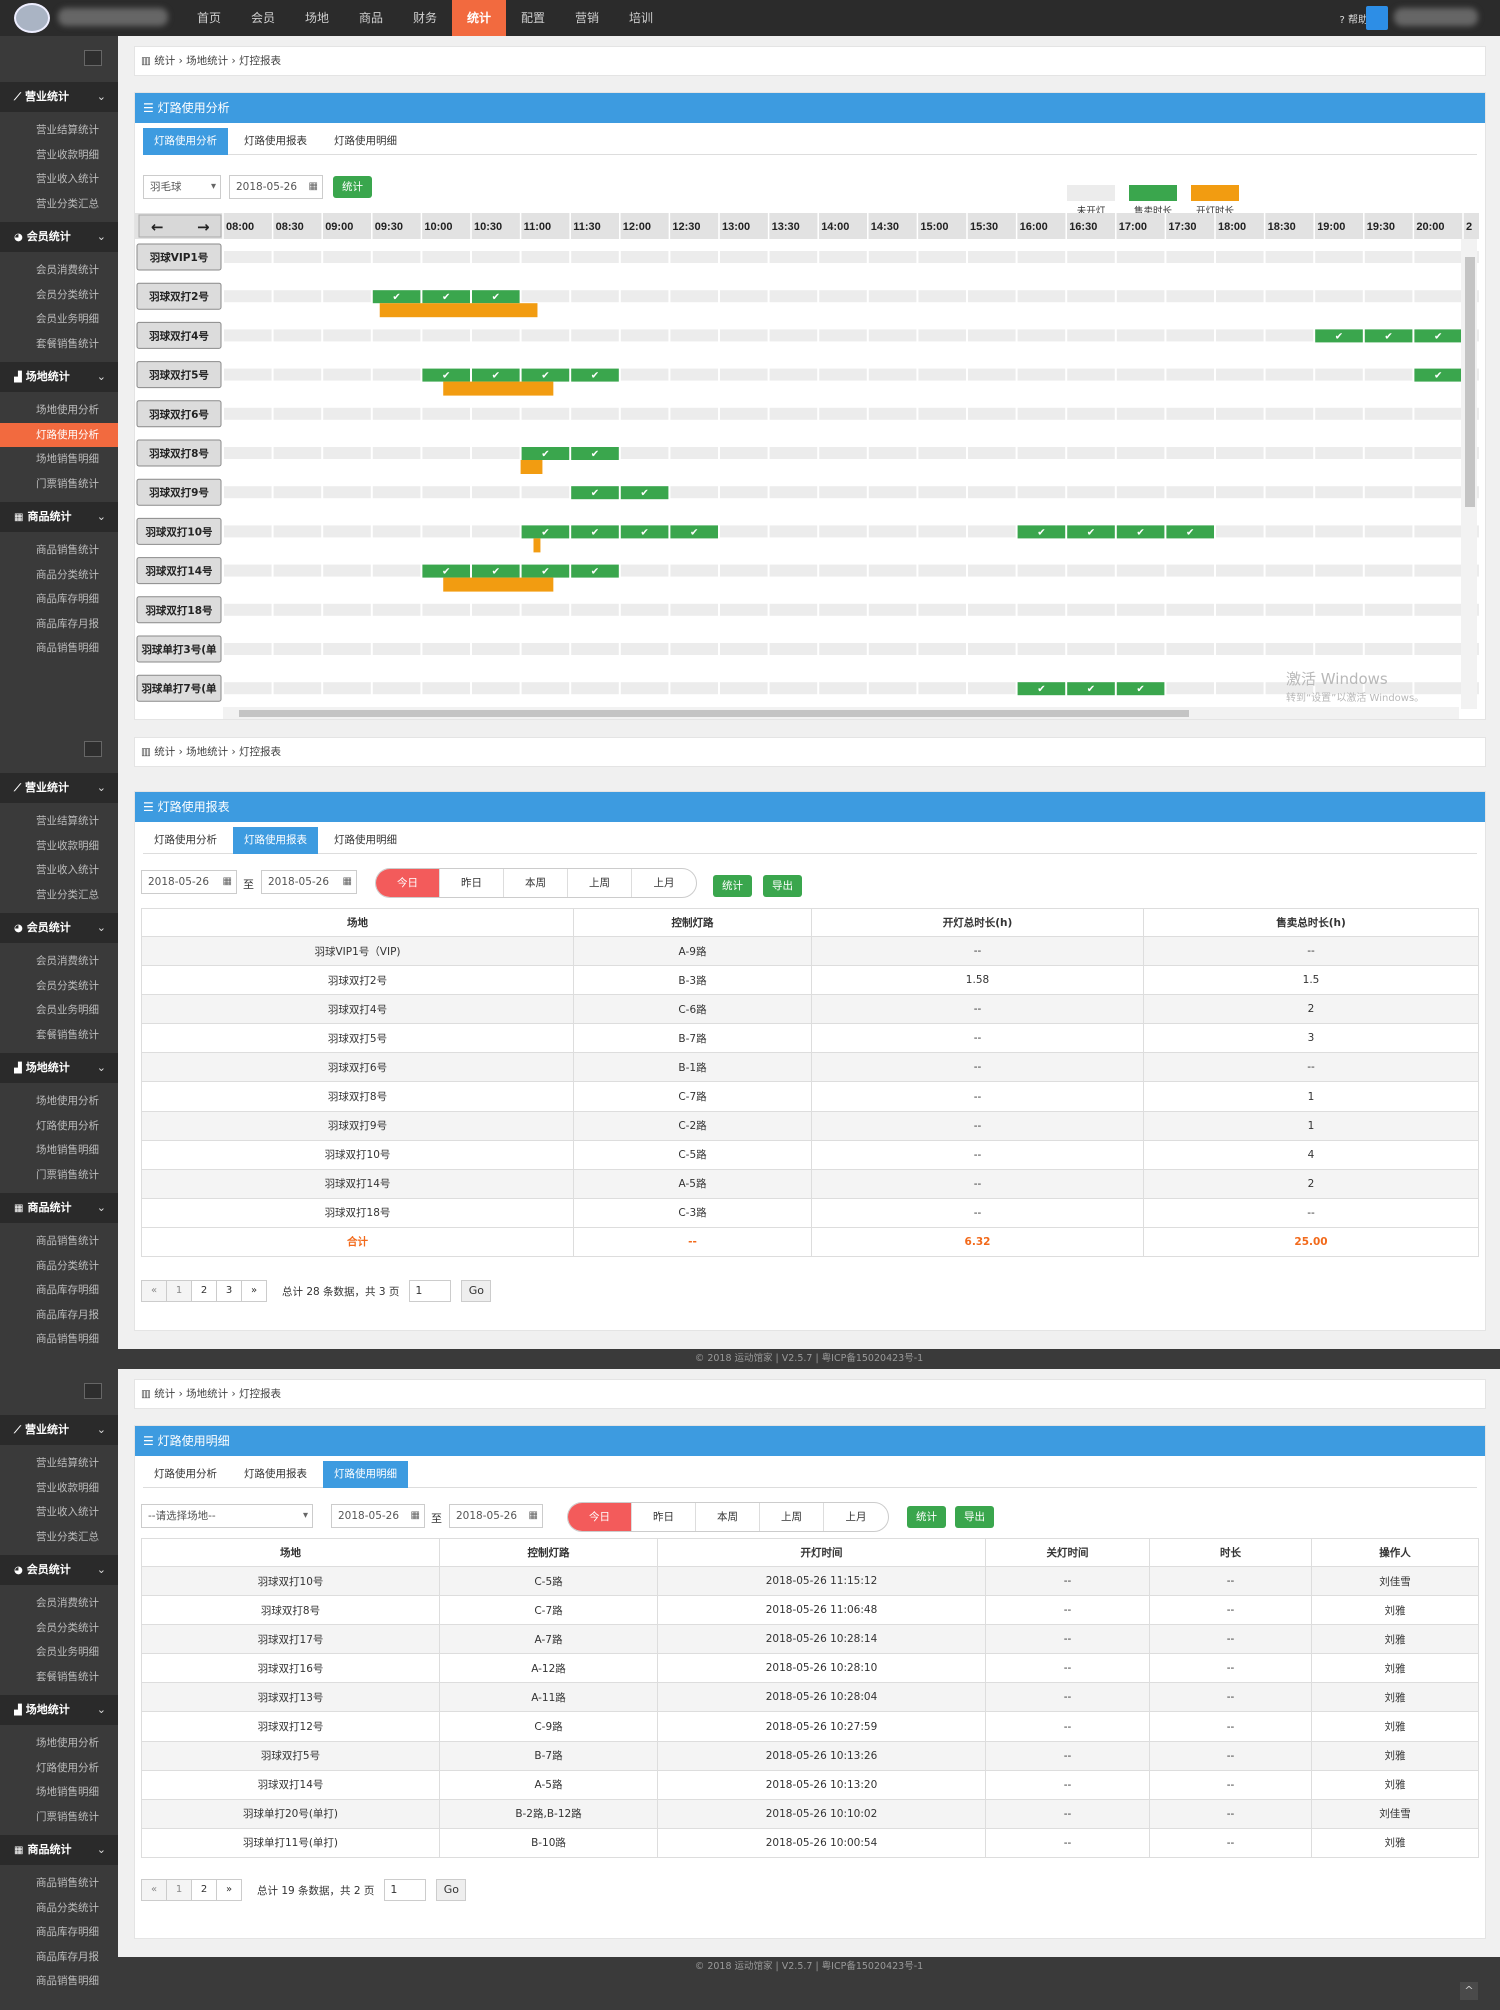 The width and height of the screenshot is (1500, 2010). What do you see at coordinates (182, 187) in the screenshot?
I see `sport-select: 羽毛球 ▾` at bounding box center [182, 187].